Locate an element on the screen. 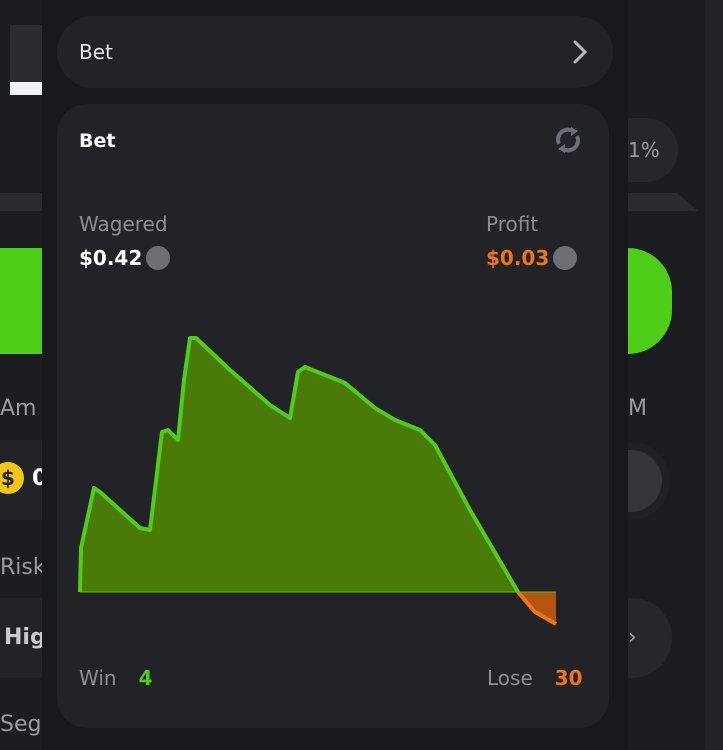 The image size is (723, 750). background-bet-button is located at coordinates (21, 301).